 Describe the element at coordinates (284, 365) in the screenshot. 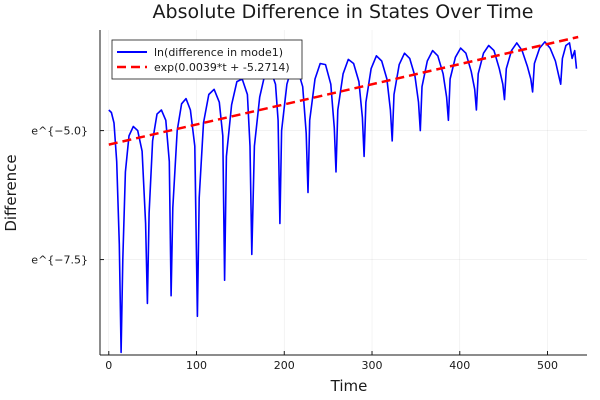

I see `x-tick-label-2: 200` at that location.